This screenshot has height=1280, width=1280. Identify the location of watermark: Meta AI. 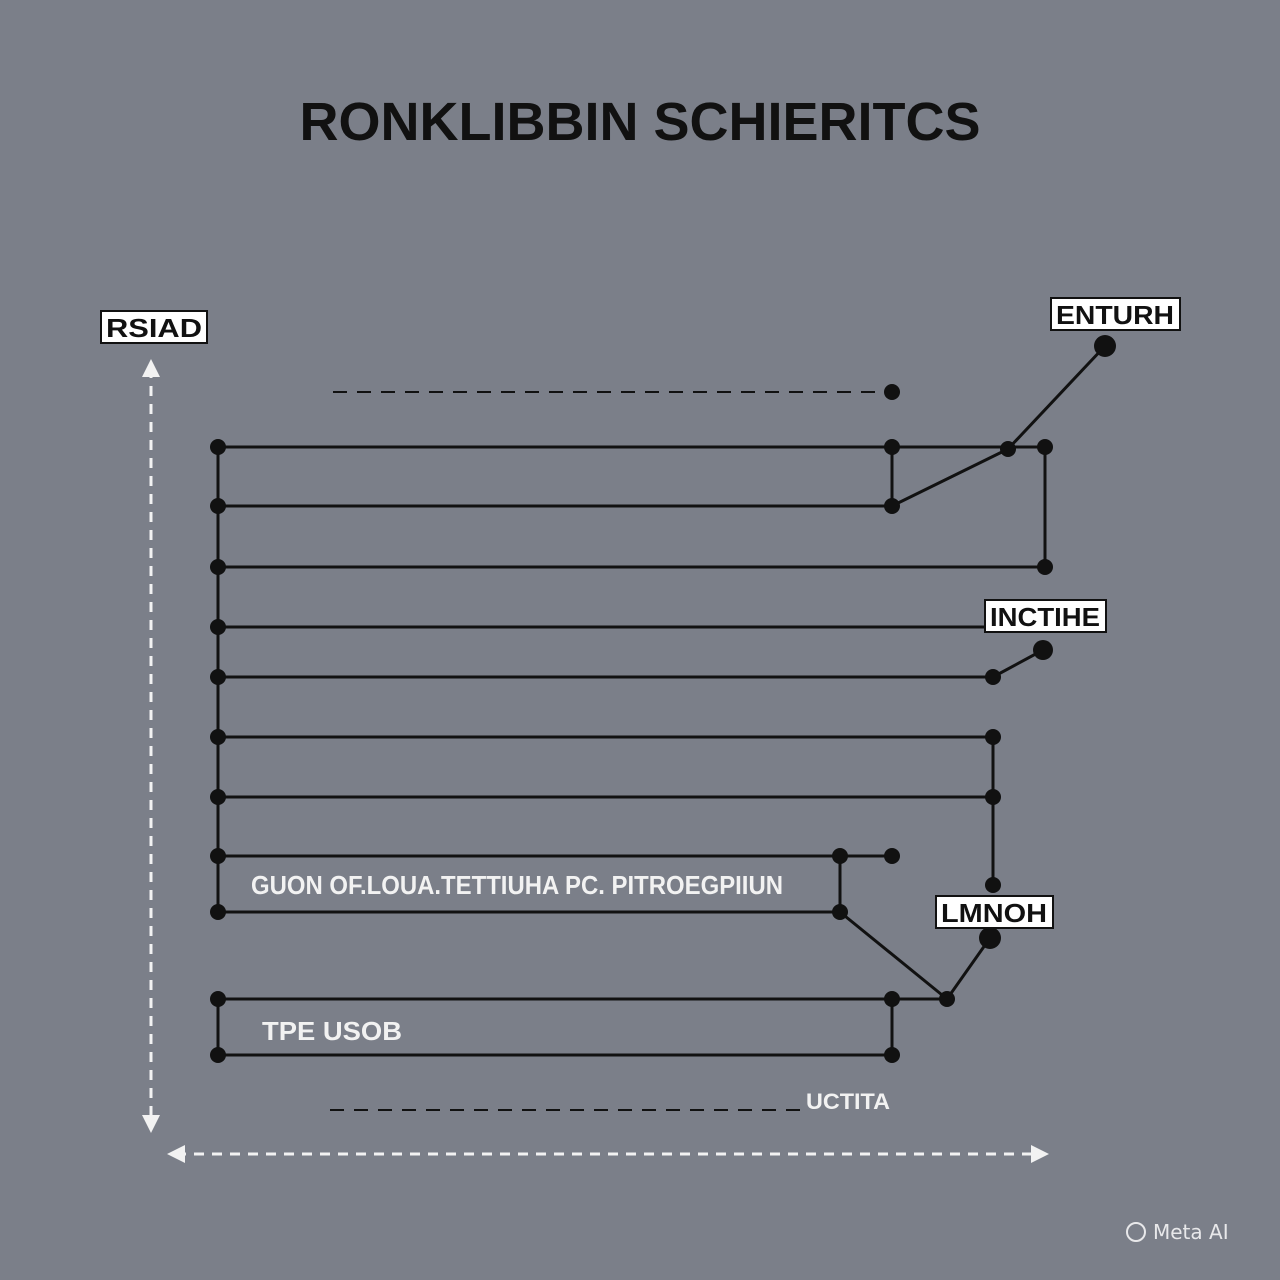
(1177, 1232).